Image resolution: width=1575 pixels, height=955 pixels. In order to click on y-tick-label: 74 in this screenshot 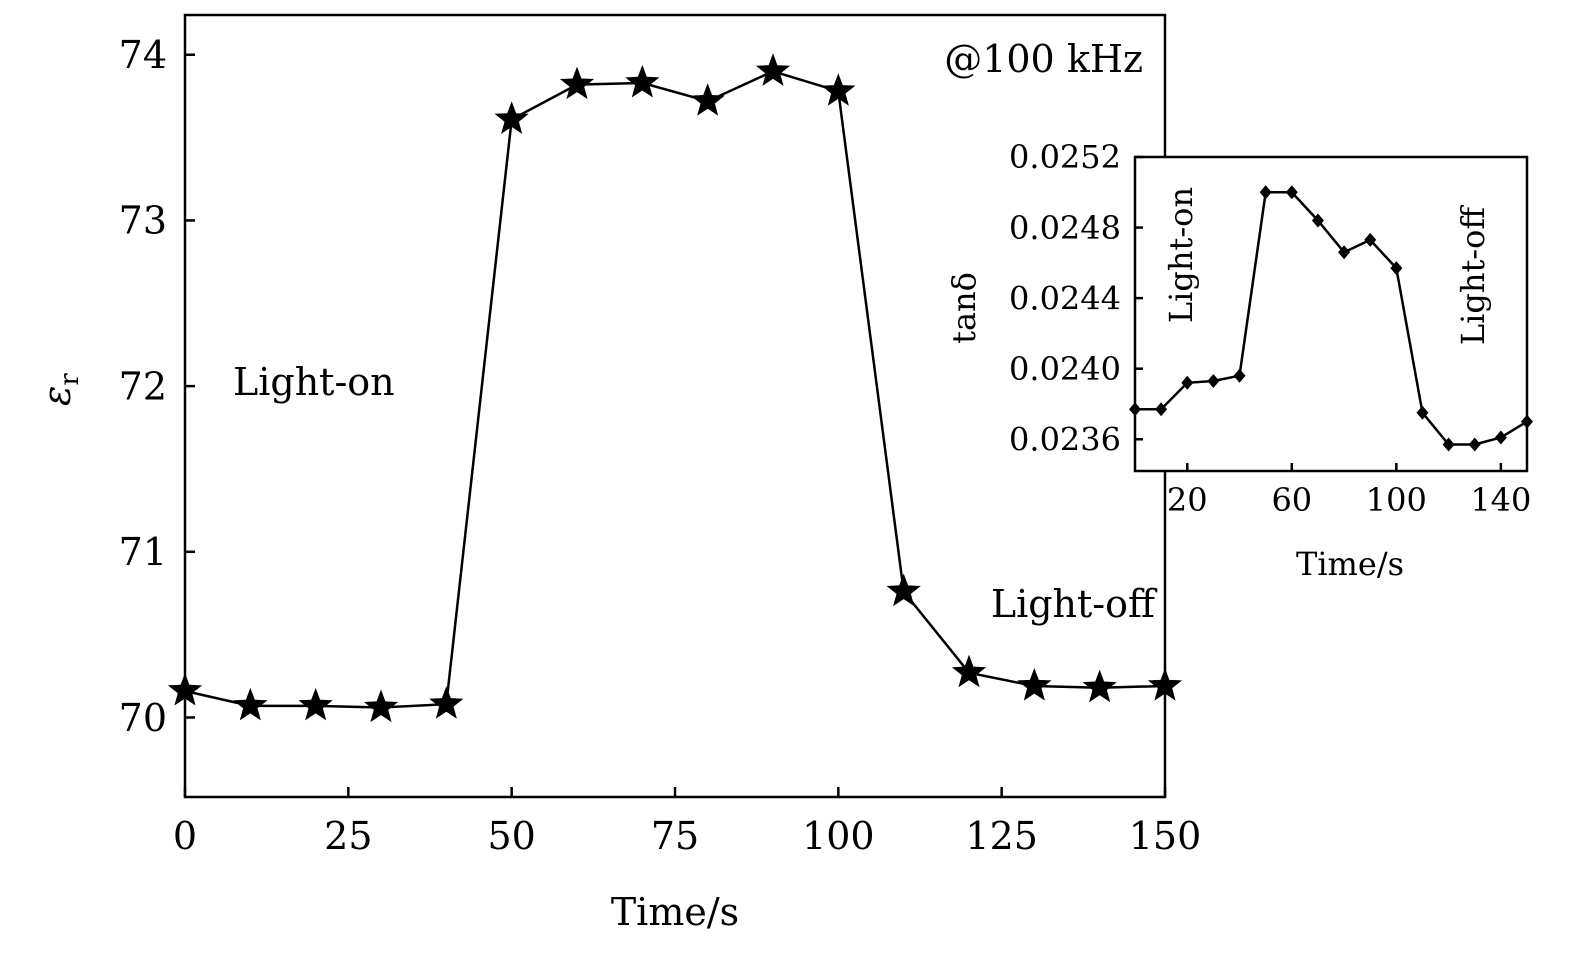, I will do `click(143, 55)`.